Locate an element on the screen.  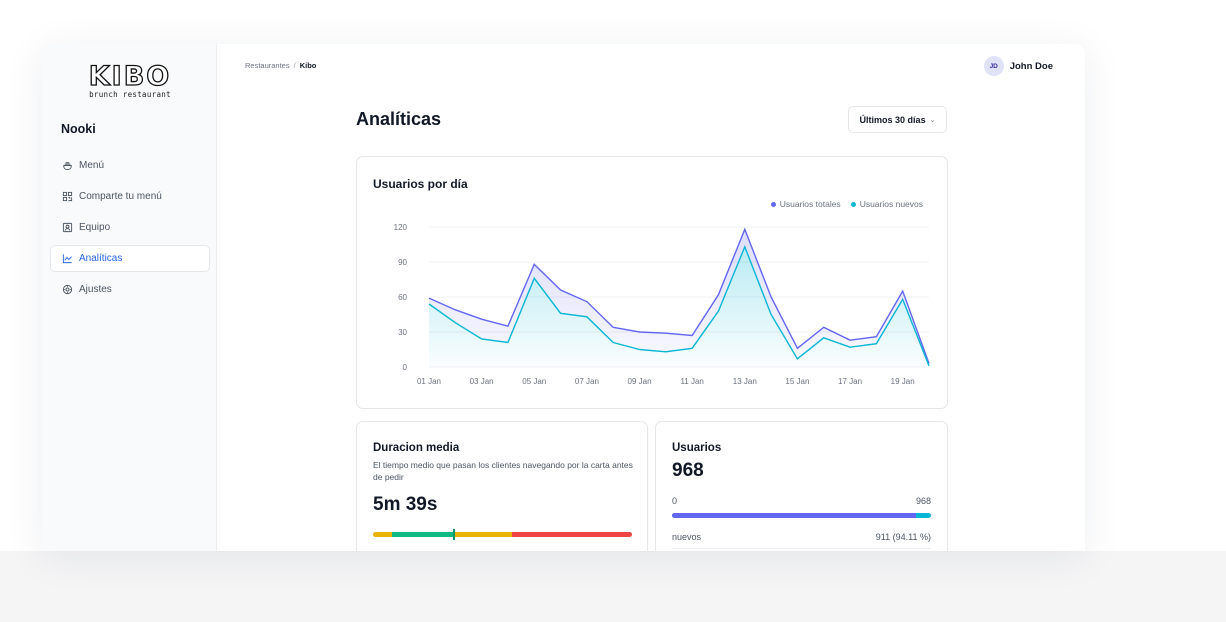
y-tick-label: 90 is located at coordinates (402, 262).